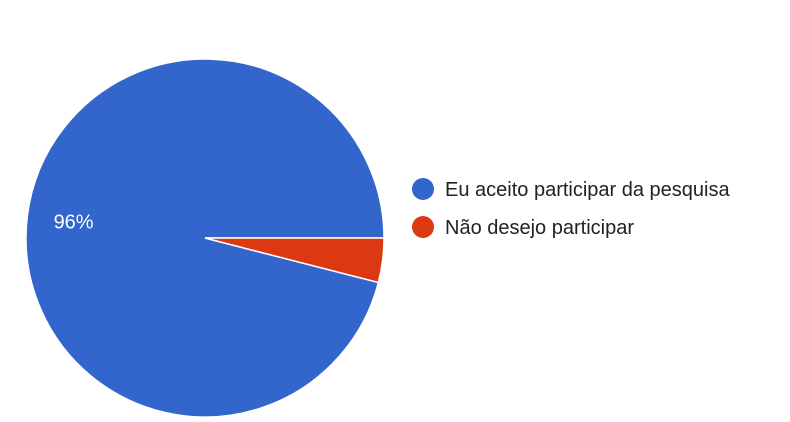  I want to click on slice-label-0: 96%, so click(74, 222).